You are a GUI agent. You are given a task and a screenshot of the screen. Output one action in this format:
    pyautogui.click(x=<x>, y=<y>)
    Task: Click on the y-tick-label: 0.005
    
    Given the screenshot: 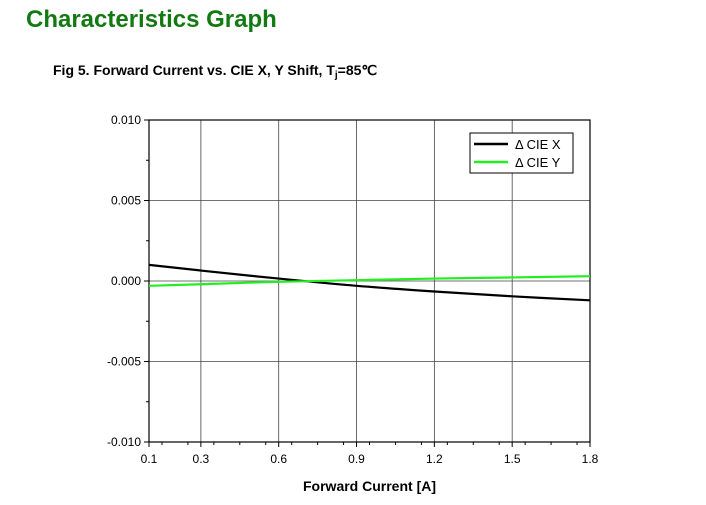 What is the action you would take?
    pyautogui.click(x=126, y=201)
    